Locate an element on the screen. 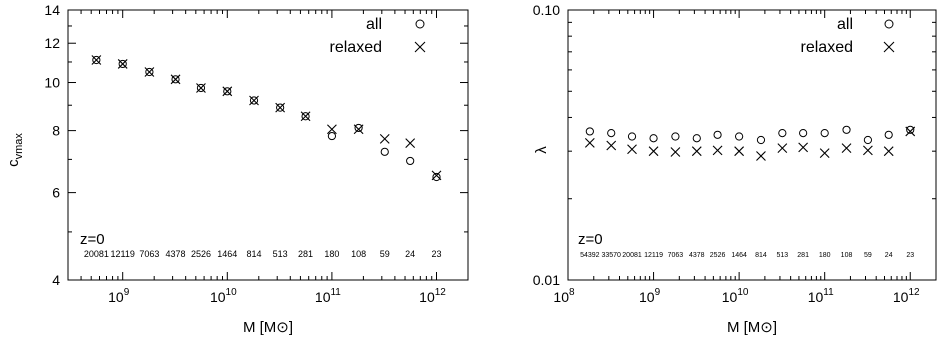 This screenshot has height=344, width=942. halo-count-label: 108 is located at coordinates (358, 254).